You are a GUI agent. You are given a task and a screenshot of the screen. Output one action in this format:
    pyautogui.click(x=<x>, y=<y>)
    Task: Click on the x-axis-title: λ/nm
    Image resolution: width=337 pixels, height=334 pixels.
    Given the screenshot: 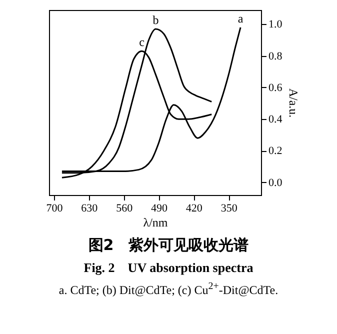 What is the action you would take?
    pyautogui.click(x=155, y=223)
    